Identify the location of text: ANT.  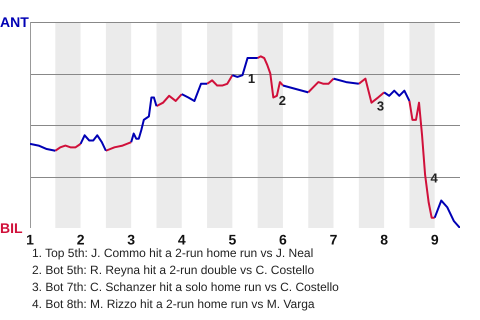
(14, 22).